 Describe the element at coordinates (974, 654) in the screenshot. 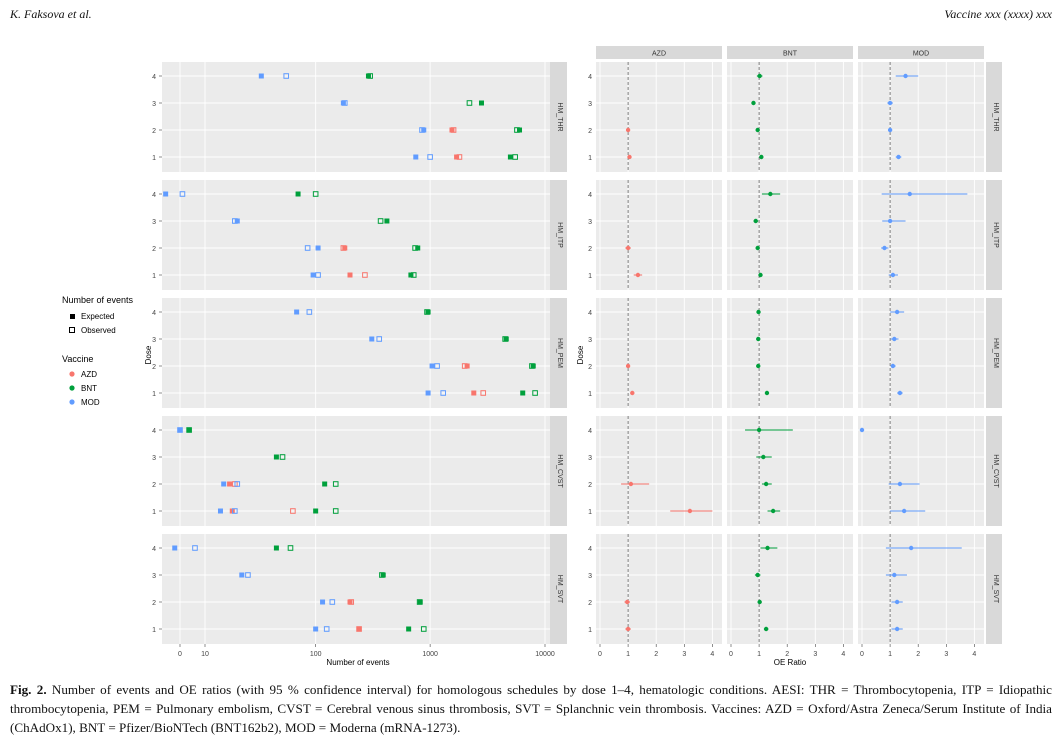

I see `x-tick-label: 4` at that location.